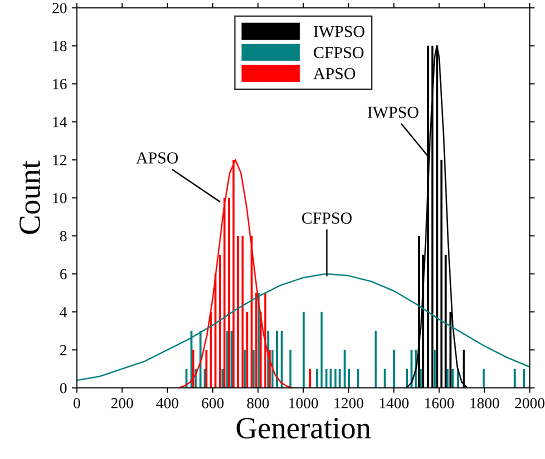 This screenshot has height=459, width=545. Describe the element at coordinates (393, 112) in the screenshot. I see `annotation: IWPSO` at that location.